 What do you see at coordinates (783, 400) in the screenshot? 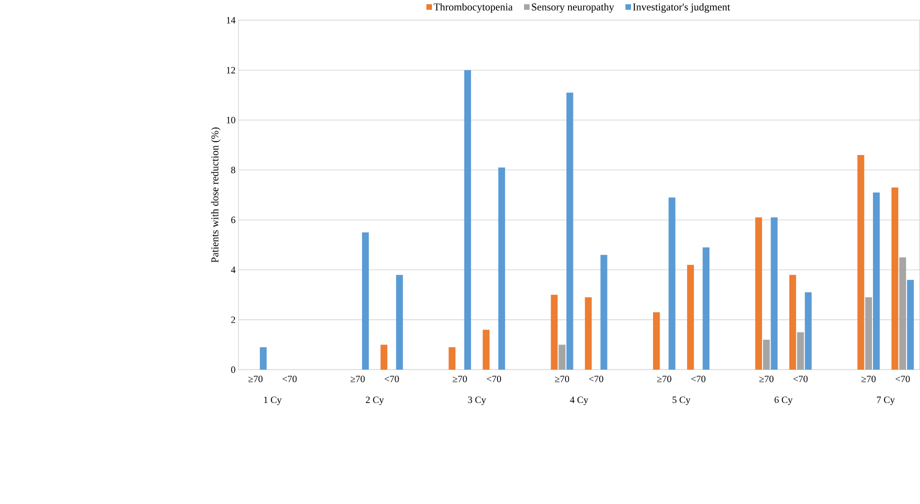
I see `text: 6 Cy` at bounding box center [783, 400].